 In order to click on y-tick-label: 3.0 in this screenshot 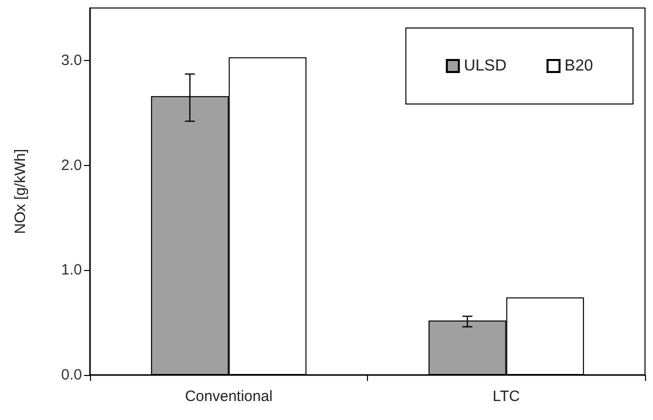, I will do `click(71, 60)`.